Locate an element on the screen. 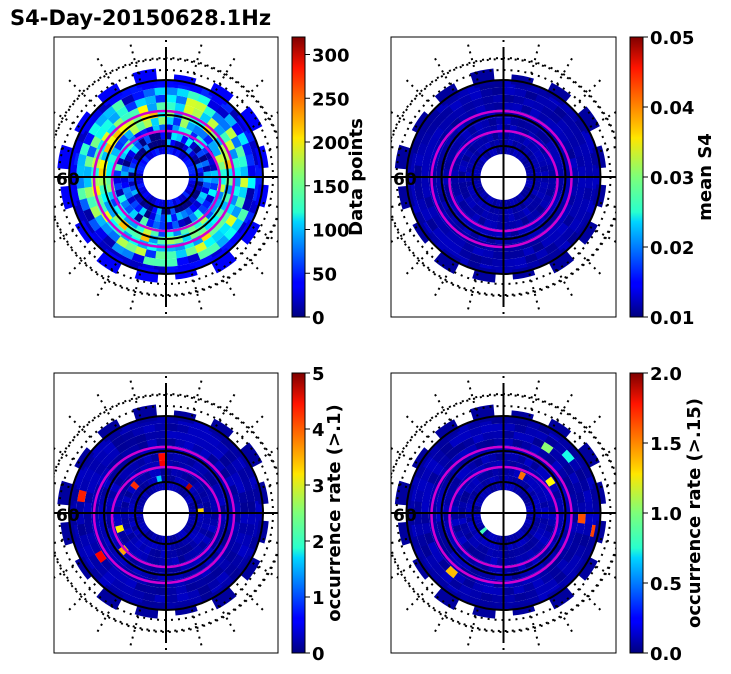 This screenshot has height=674, width=731. colorbar-label: Data points is located at coordinates (356, 177).